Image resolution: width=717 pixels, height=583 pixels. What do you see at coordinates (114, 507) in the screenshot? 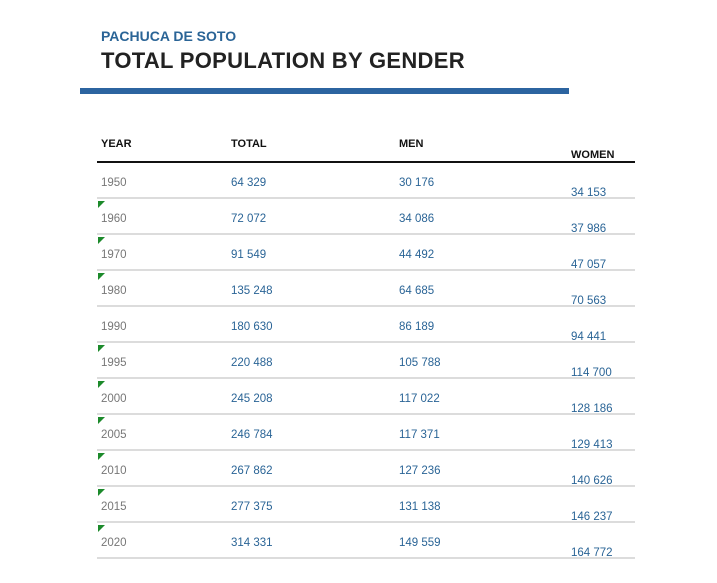
I see `cell-year: 2015` at bounding box center [114, 507].